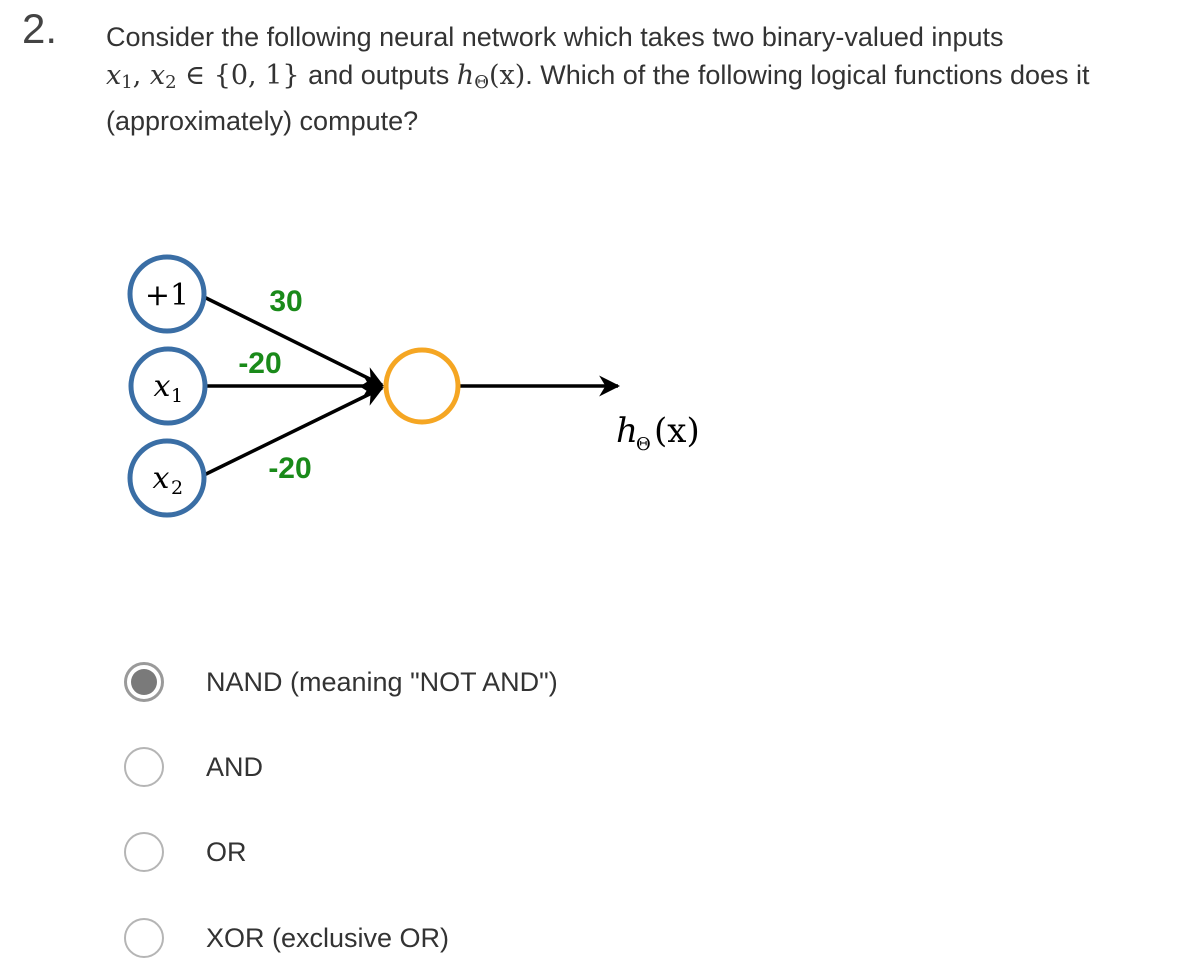  Describe the element at coordinates (424, 767) in the screenshot. I see `option-and: AND` at that location.